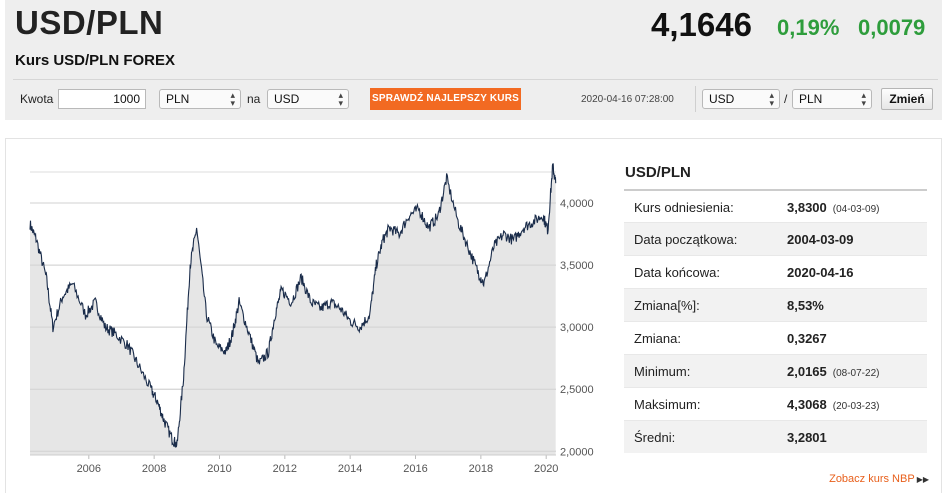 The height and width of the screenshot is (493, 945). Describe the element at coordinates (677, 272) in the screenshot. I see `stats-label: Data końcowa:` at that location.